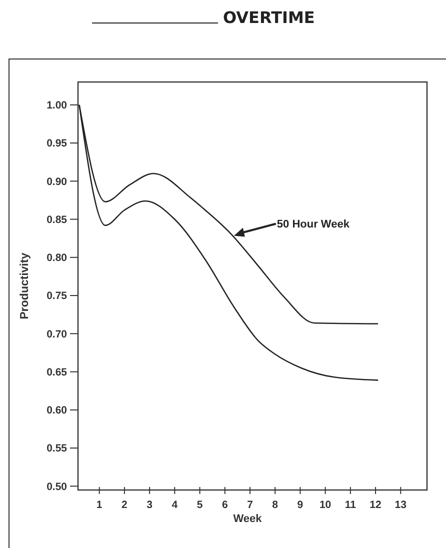  Describe the element at coordinates (57, 372) in the screenshot. I see `y-tick-label: 0.65` at that location.